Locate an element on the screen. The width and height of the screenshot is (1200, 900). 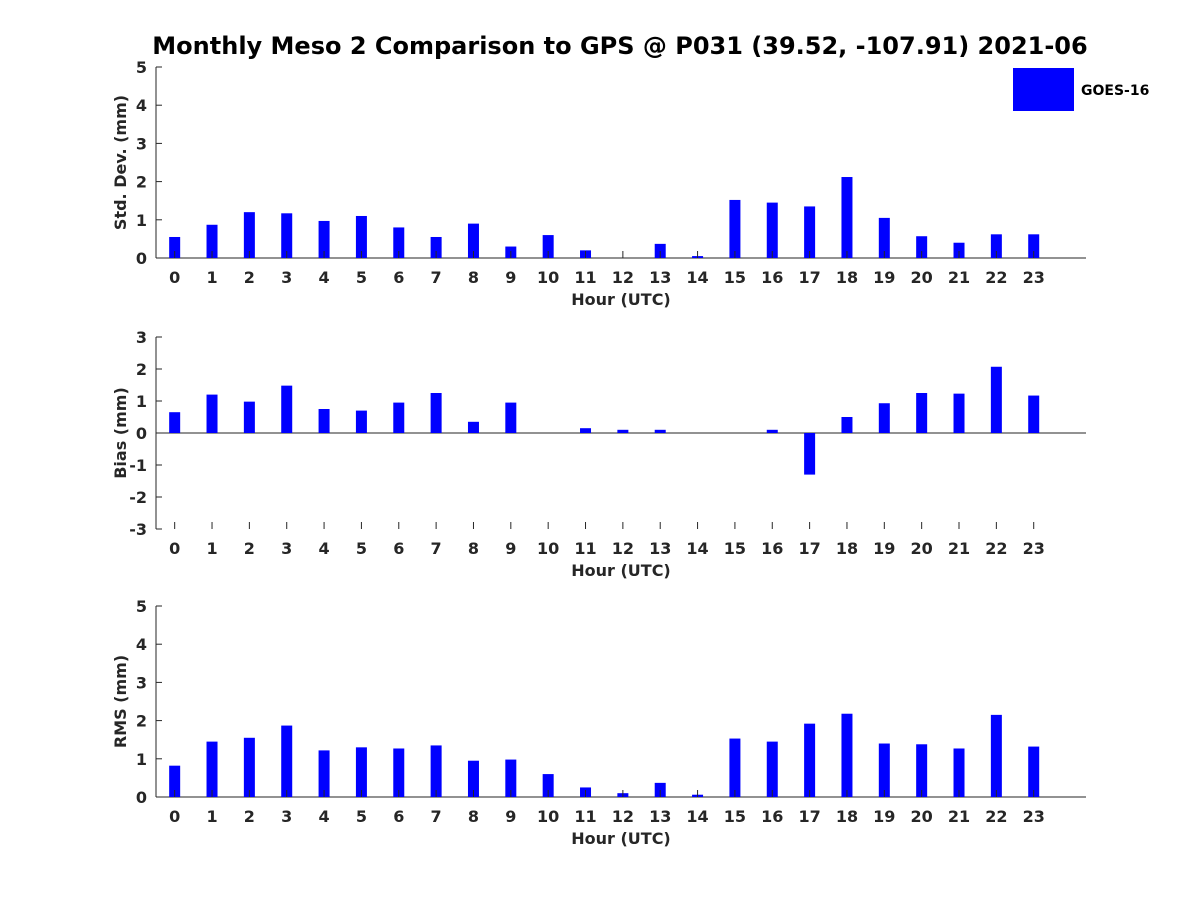
x-tick-label: 16 is located at coordinates (772, 277).